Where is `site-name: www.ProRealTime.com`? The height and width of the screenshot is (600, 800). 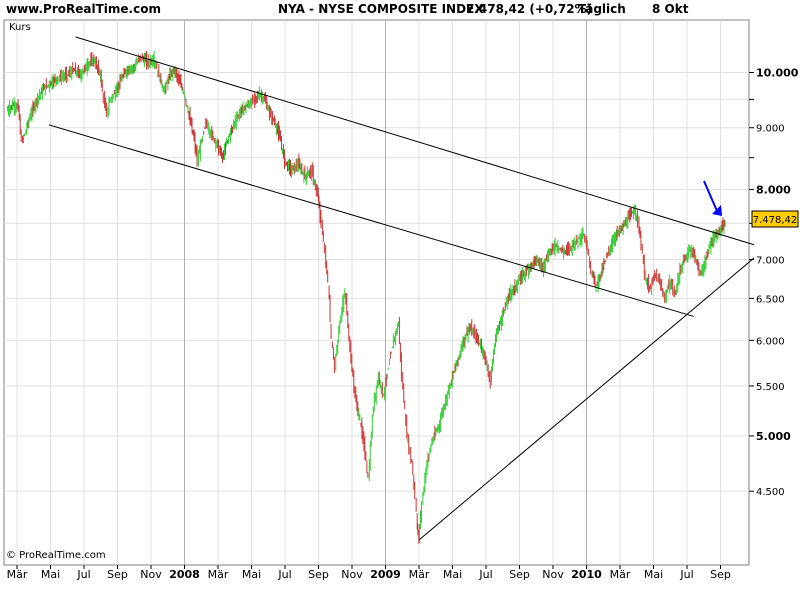 site-name: www.ProRealTime.com is located at coordinates (83, 9).